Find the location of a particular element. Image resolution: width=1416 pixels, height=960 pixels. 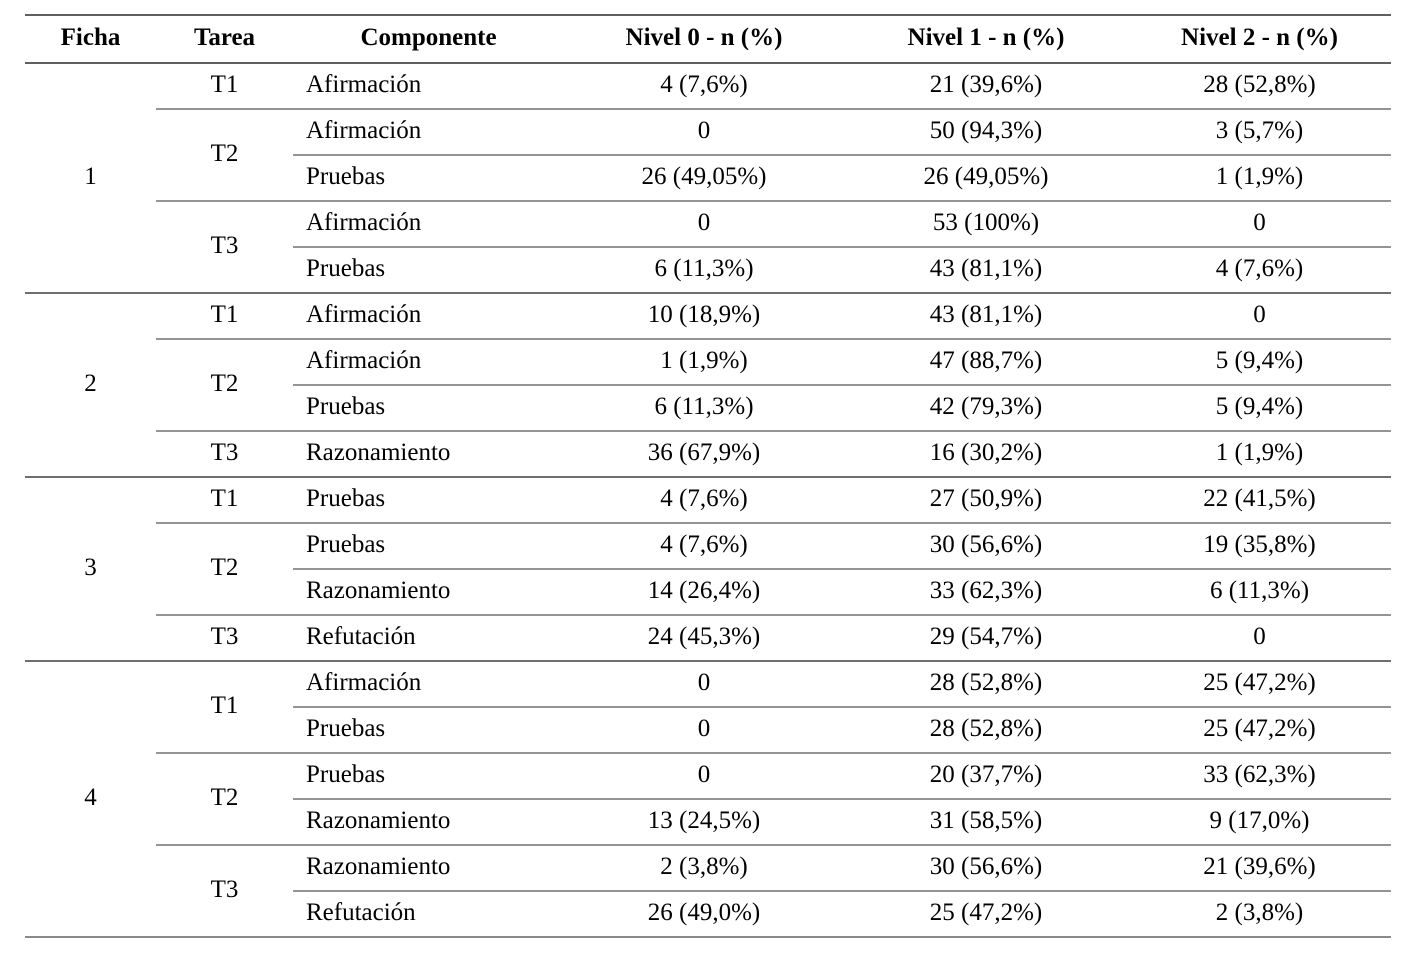

nivel0-cell: 26 (49,05%) is located at coordinates (704, 177).